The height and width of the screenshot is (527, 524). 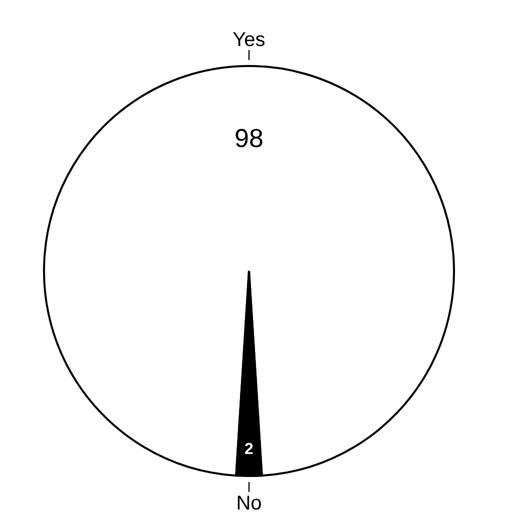 What do you see at coordinates (249, 137) in the screenshot?
I see `data-label: 98` at bounding box center [249, 137].